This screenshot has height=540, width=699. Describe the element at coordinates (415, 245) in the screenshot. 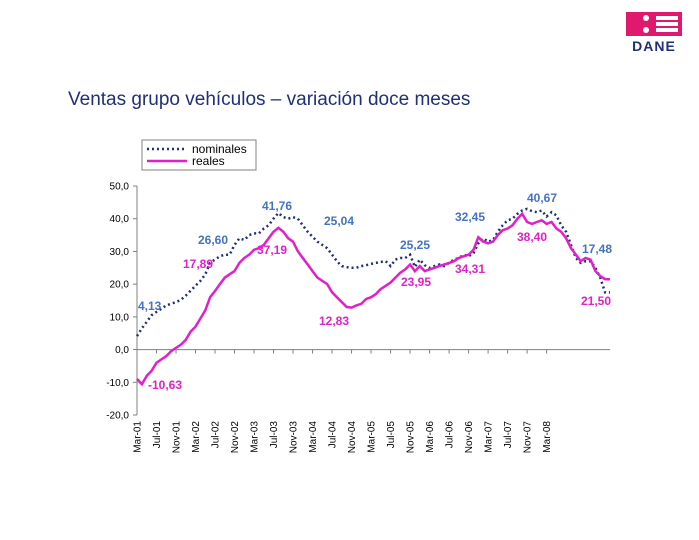

I see `data-label-nominales: 25,25` at that location.